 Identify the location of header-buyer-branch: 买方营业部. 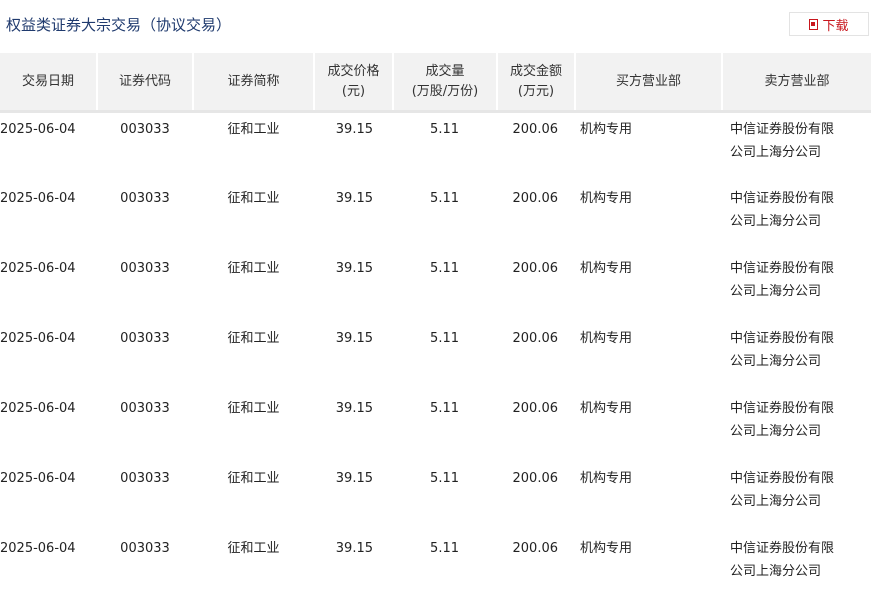
(648, 82).